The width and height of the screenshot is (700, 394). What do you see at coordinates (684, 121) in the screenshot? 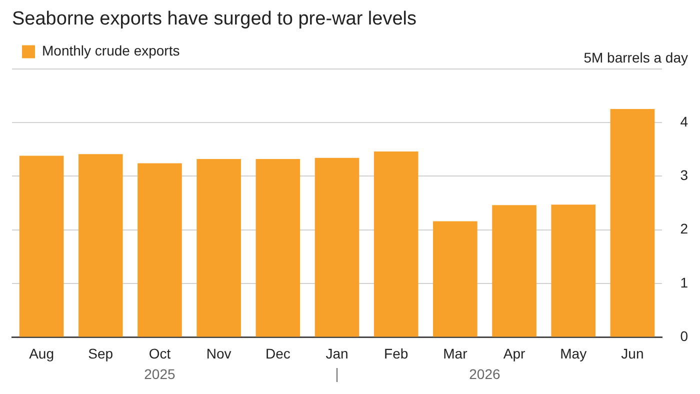
I see `y-tick-label: 4` at bounding box center [684, 121].